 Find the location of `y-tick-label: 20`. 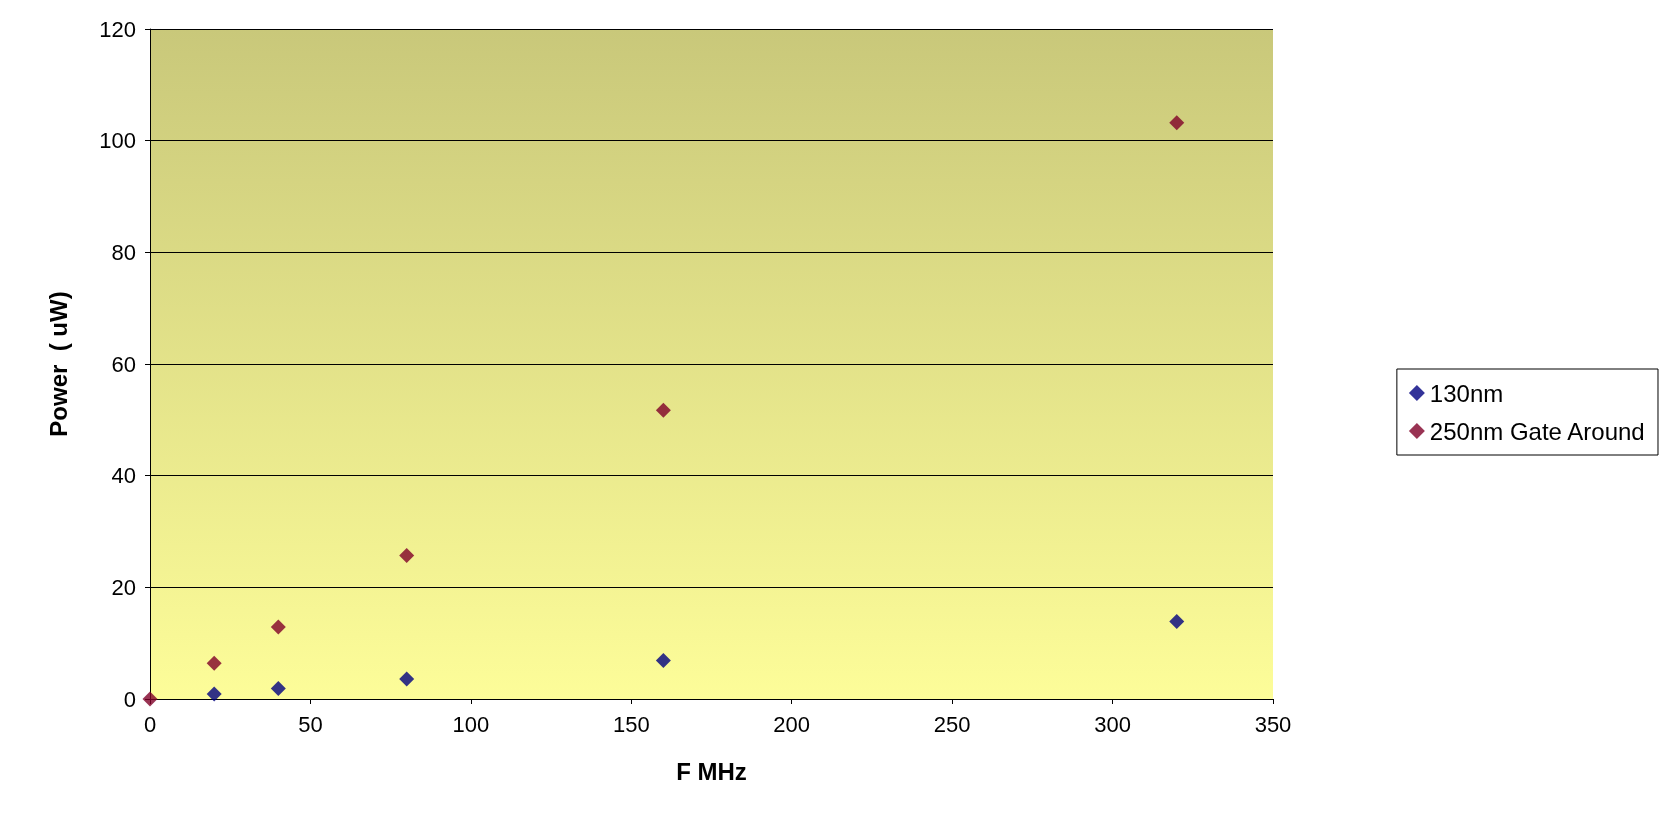

y-tick-label: 20 is located at coordinates (123, 587).